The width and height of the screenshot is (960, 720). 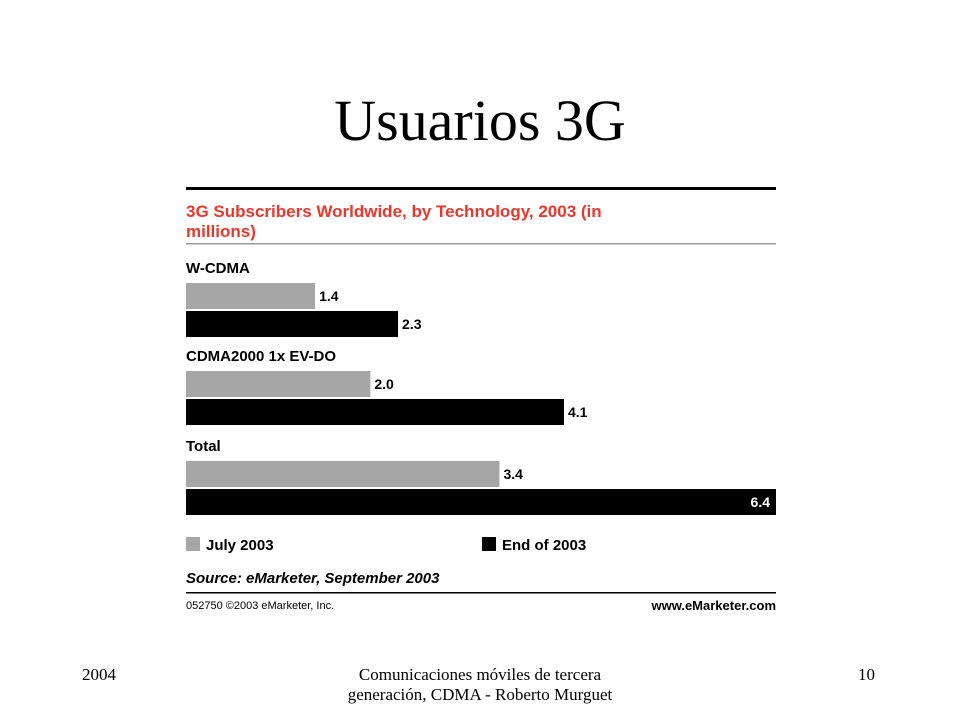 I want to click on chart-title-line: millions), so click(x=221, y=231).